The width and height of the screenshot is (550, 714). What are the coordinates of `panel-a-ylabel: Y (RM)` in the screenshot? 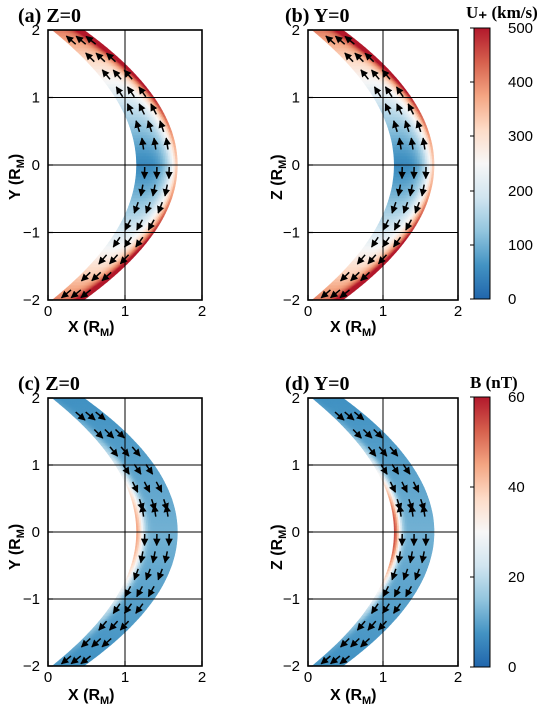 It's located at (17, 177).